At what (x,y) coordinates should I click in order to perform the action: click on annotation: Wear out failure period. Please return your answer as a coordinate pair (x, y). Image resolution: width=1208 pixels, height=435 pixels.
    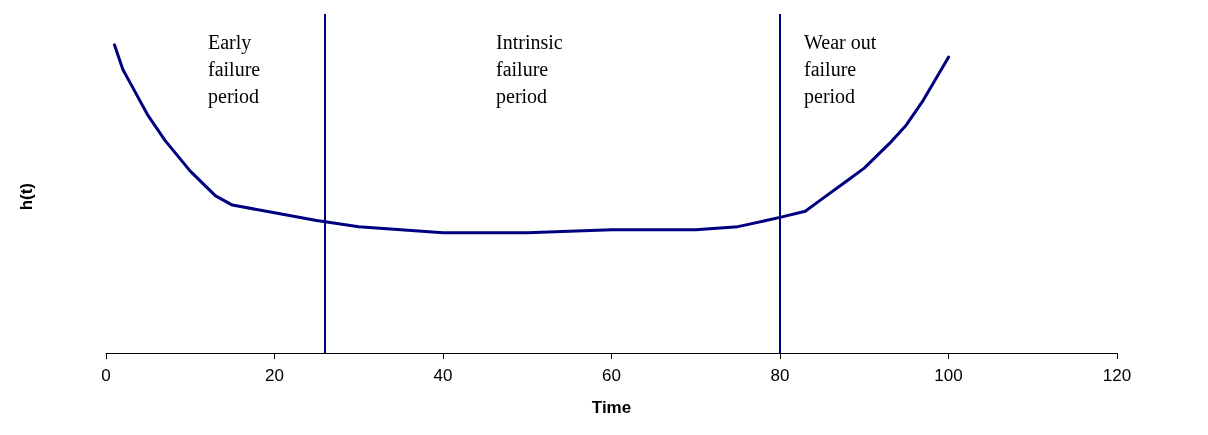
    Looking at the image, I should click on (840, 69).